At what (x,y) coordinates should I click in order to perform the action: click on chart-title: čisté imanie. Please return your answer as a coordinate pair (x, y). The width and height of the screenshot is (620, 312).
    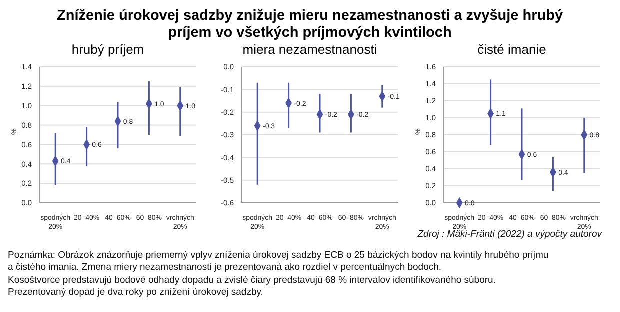
    Looking at the image, I should click on (512, 50).